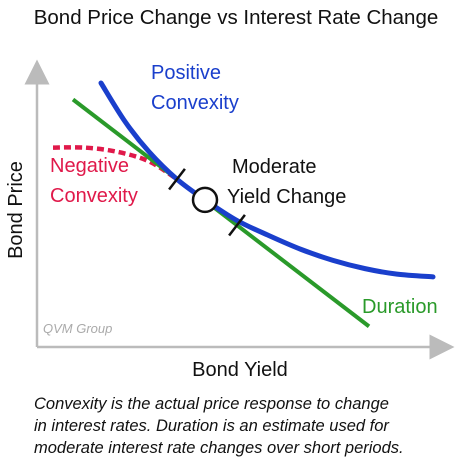 The height and width of the screenshot is (469, 472). Describe the element at coordinates (94, 181) in the screenshot. I see `label-negative-convexity: Negative Convexity` at that location.